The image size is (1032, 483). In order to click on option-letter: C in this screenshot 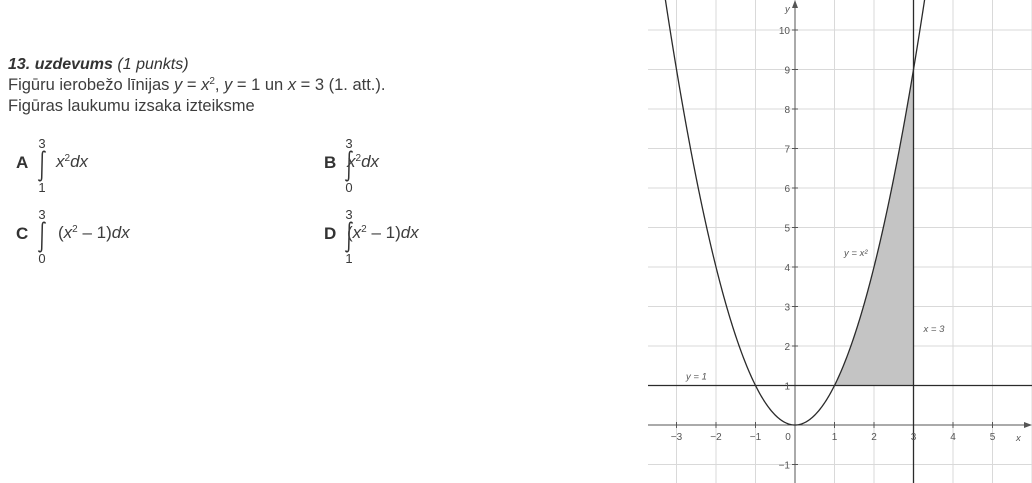, I will do `click(22, 233)`.